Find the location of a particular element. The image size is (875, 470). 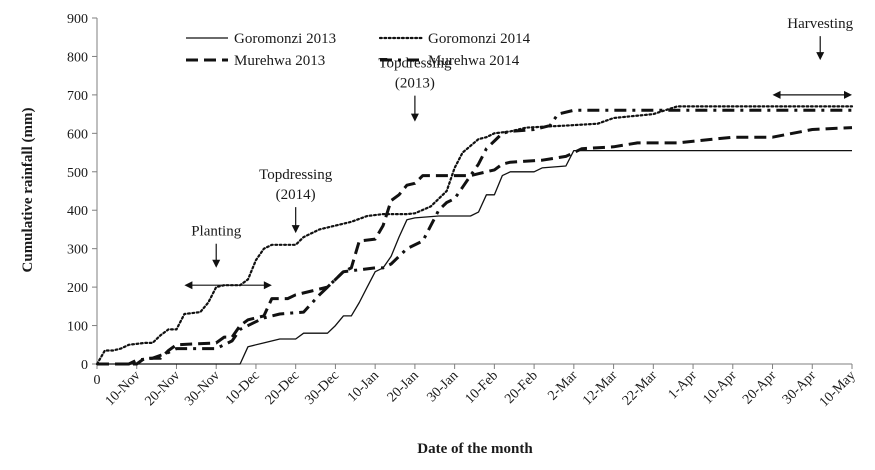

x-tick-label: 10-Apr is located at coordinates (719, 387).